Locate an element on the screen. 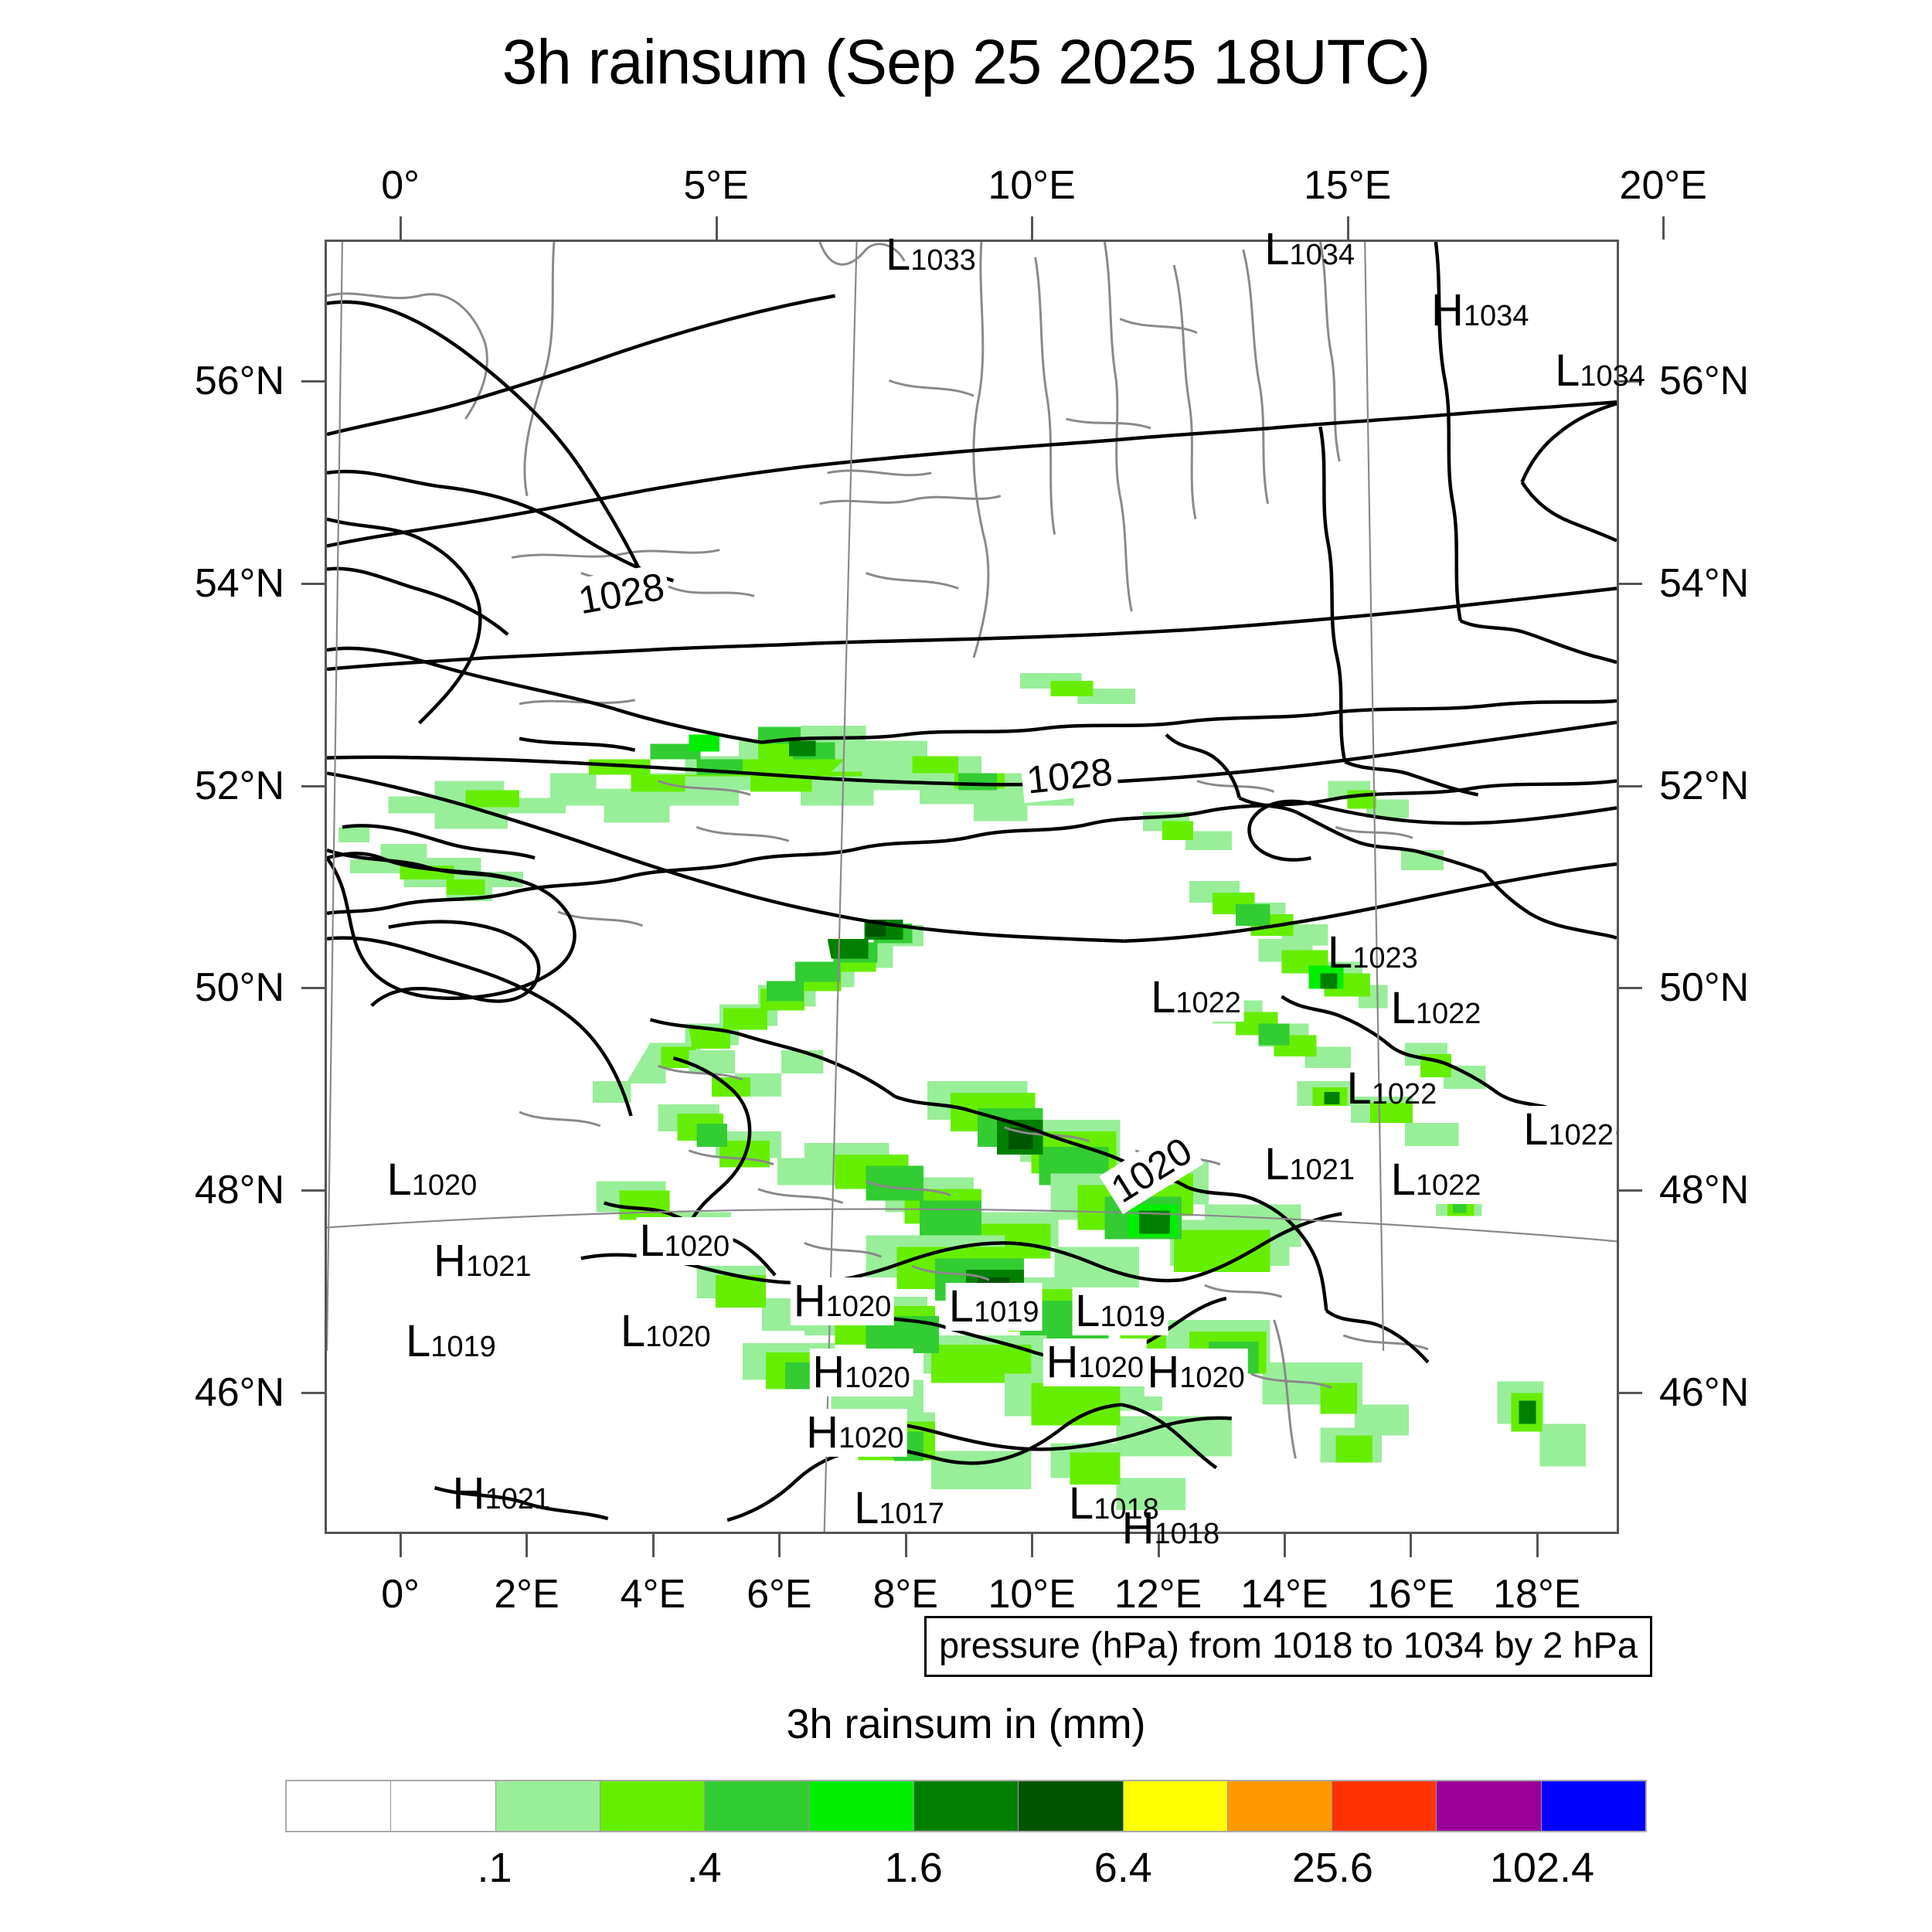  pressure-value: 1018 is located at coordinates (1127, 1509).